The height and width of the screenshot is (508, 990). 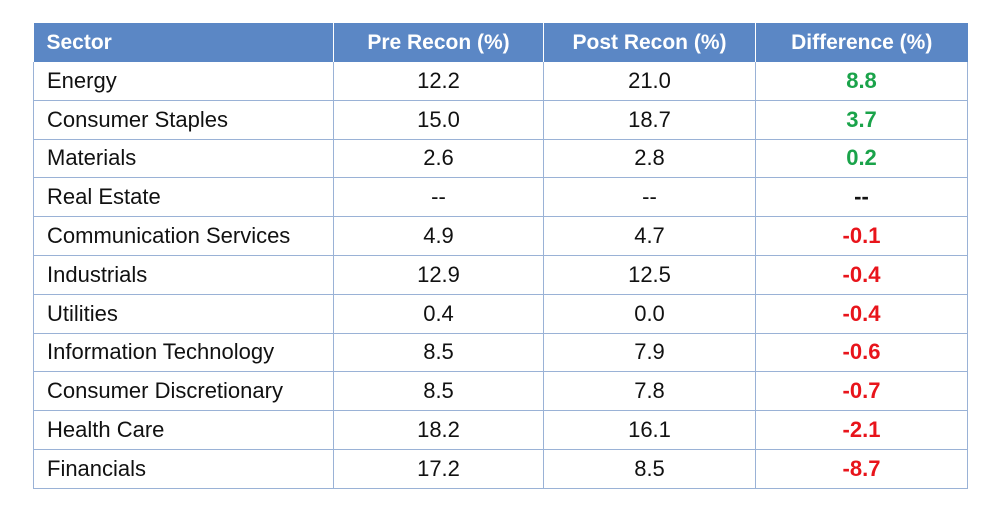 What do you see at coordinates (861, 469) in the screenshot?
I see `cell-difference: -8.7` at bounding box center [861, 469].